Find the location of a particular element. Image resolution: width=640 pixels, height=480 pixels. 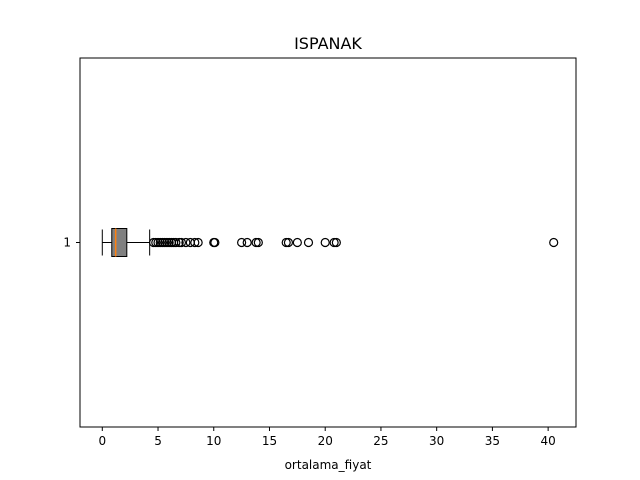

box-group is located at coordinates (330, 242).